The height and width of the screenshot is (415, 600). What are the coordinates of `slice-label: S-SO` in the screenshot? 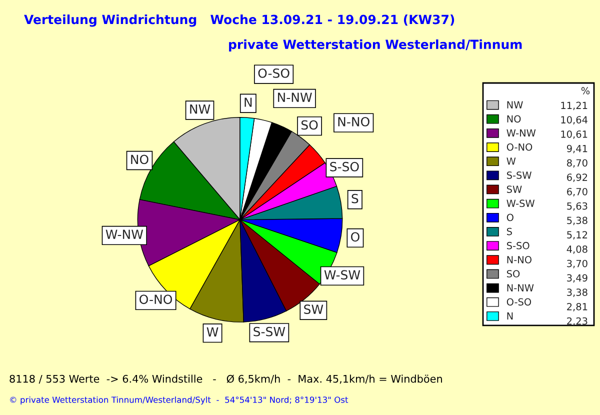 It's located at (344, 167).